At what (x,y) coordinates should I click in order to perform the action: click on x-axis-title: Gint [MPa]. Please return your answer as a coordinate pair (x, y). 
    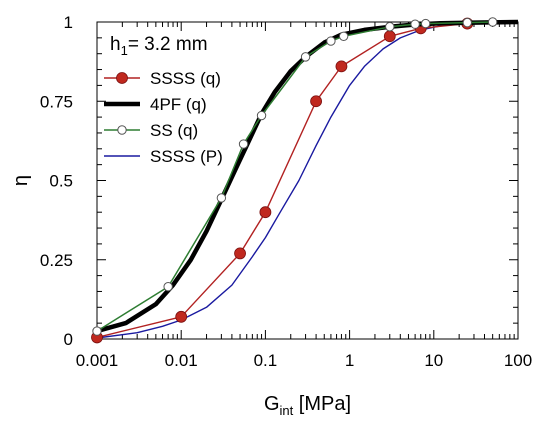
    Looking at the image, I should click on (307, 405).